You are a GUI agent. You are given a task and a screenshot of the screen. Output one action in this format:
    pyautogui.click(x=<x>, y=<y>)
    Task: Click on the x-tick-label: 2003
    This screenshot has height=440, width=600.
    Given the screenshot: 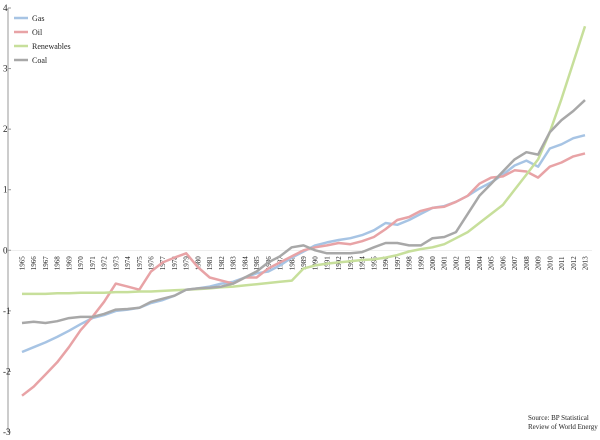 What is the action you would take?
    pyautogui.click(x=468, y=263)
    